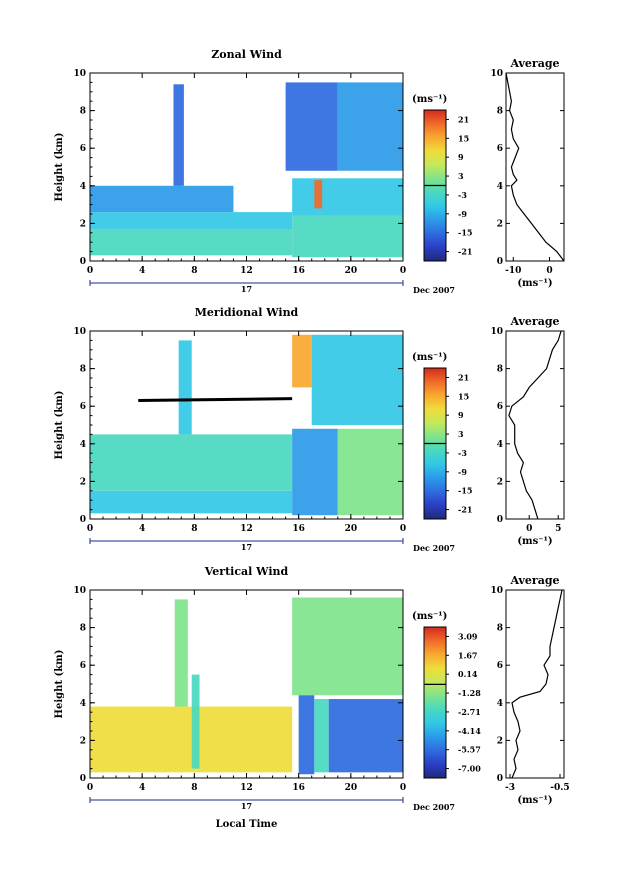 The image size is (621, 873). What do you see at coordinates (462, 453) in the screenshot?
I see `colorbar-tick-label: -3` at bounding box center [462, 453].